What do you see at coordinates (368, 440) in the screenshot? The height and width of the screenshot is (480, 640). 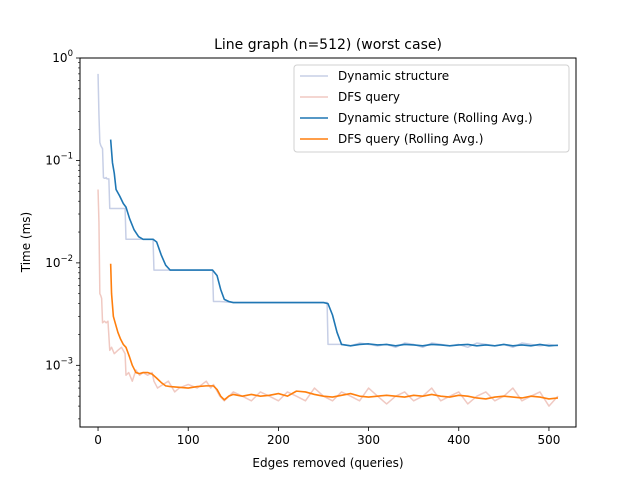 I see `x-tick-label: 300` at bounding box center [368, 440].